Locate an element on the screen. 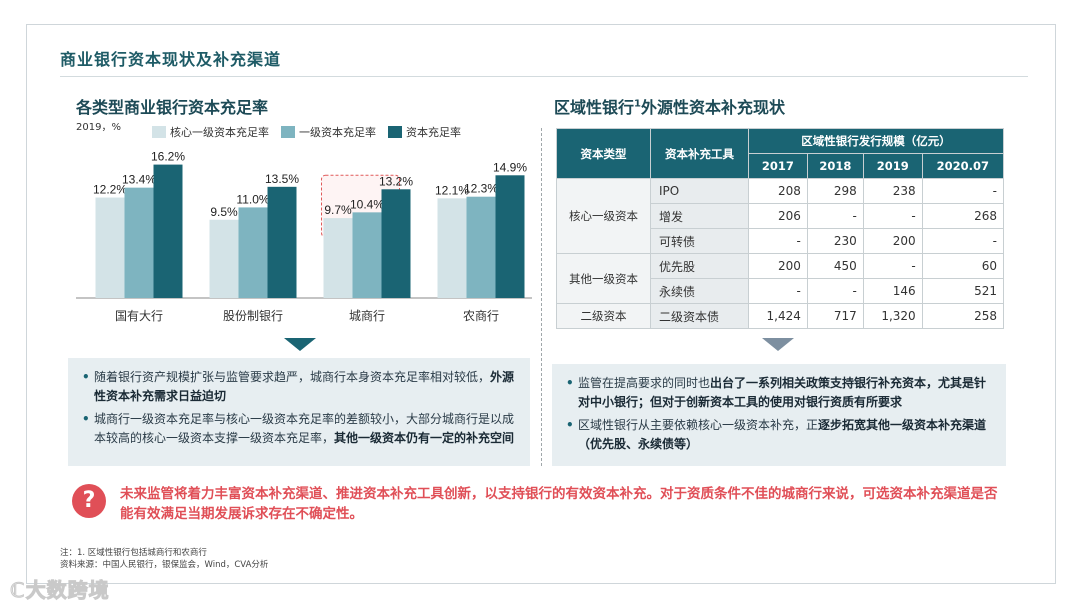 This screenshot has width=1080, height=608. cell-capital-type: 其他一级资本 is located at coordinates (603, 278).